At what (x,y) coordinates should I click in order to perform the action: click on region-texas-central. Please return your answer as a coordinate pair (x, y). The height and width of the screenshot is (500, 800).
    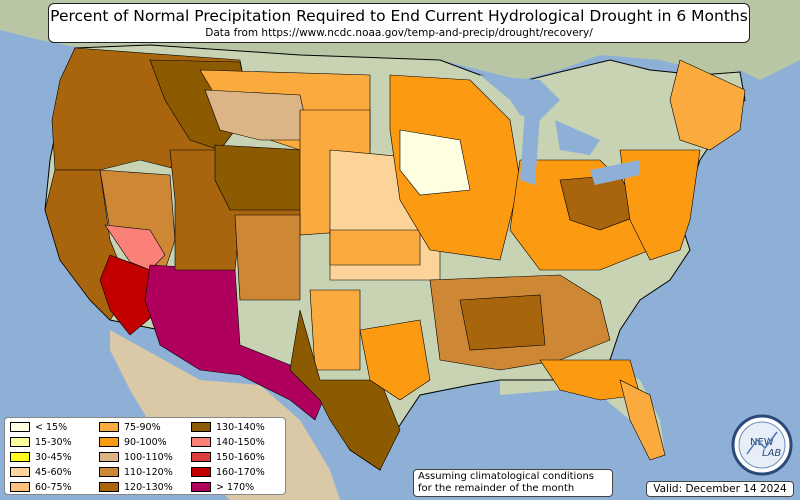
    Looking at the image, I should click on (395, 360).